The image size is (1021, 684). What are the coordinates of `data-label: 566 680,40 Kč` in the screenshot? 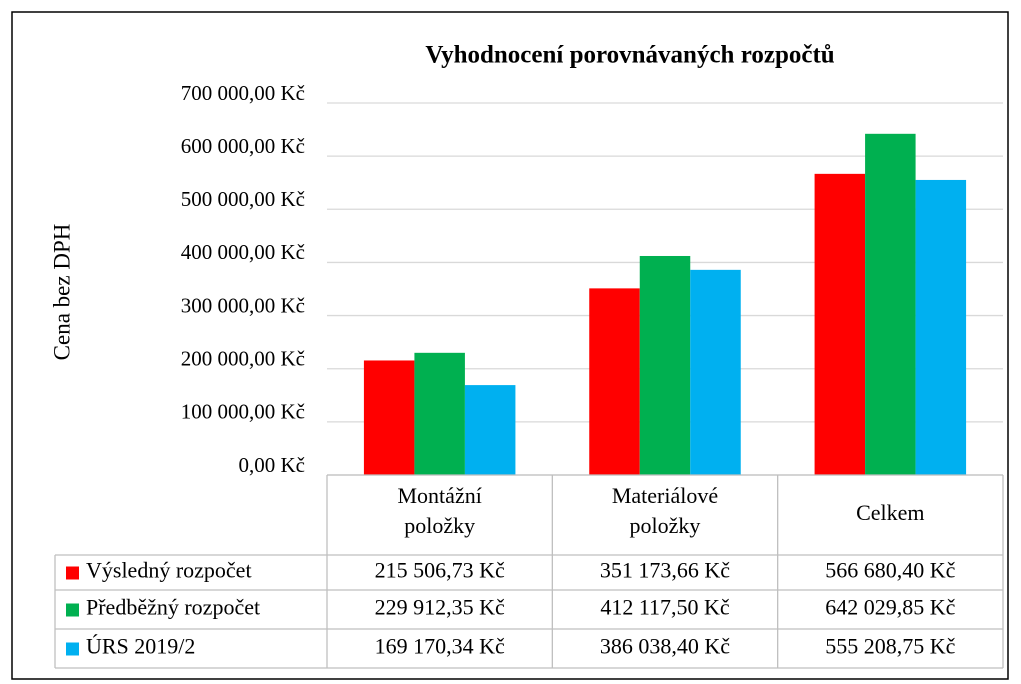 It's located at (890, 570).